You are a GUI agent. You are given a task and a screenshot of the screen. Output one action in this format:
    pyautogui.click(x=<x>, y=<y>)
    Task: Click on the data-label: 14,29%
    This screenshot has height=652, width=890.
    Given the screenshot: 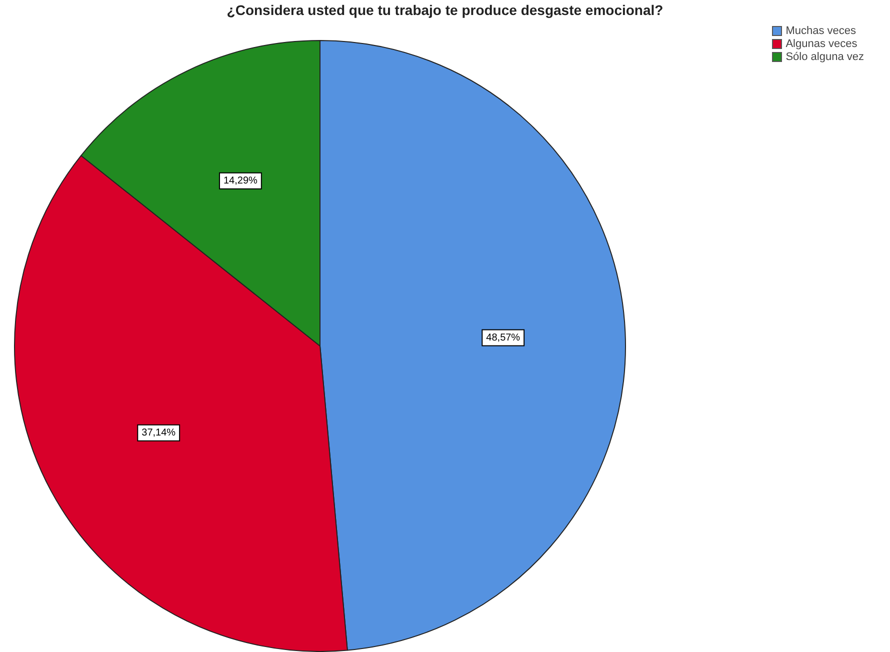 What is the action you would take?
    pyautogui.click(x=240, y=181)
    